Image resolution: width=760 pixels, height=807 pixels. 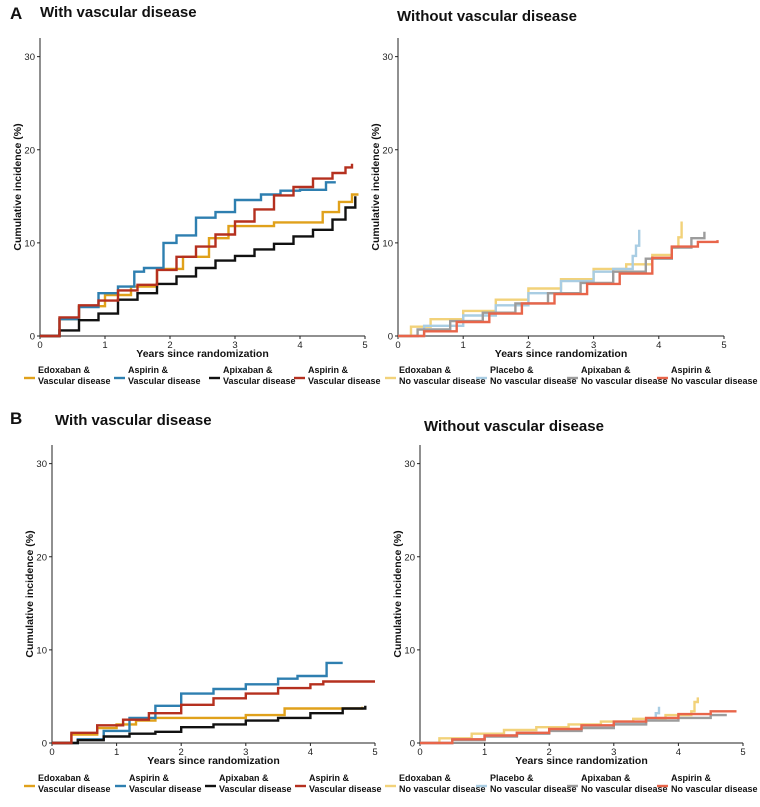 What do you see at coordinates (133, 420) in the screenshot?
I see `panel-title-b-left: With vascular disease` at bounding box center [133, 420].